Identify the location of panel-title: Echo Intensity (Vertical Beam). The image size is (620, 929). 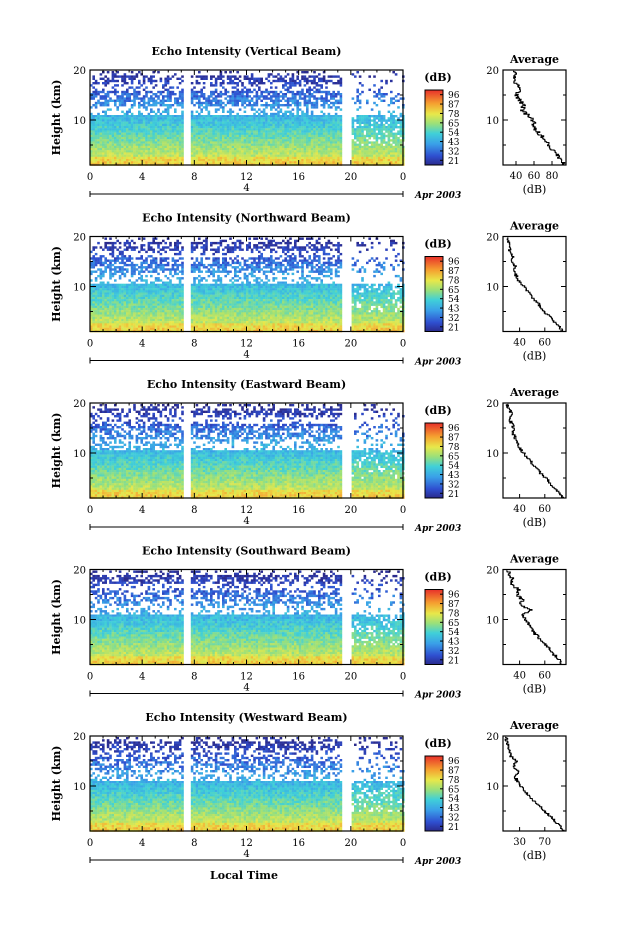
(246, 51).